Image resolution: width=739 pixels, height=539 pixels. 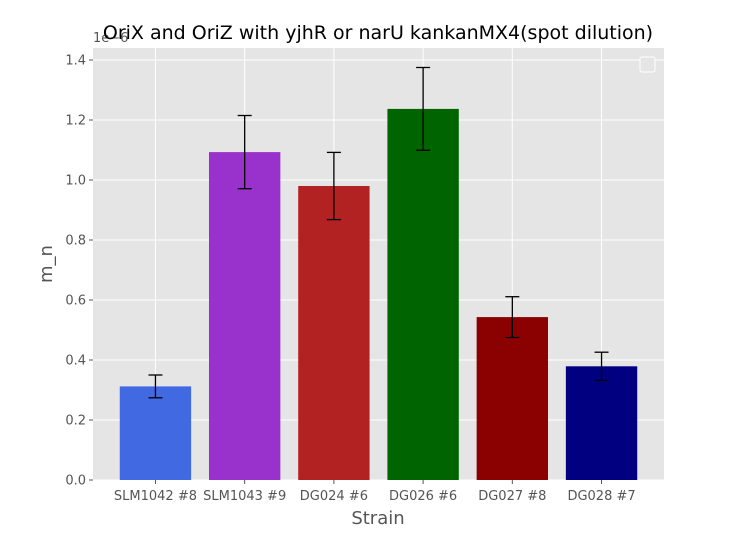 What do you see at coordinates (647, 64) in the screenshot?
I see `legend-box` at bounding box center [647, 64].